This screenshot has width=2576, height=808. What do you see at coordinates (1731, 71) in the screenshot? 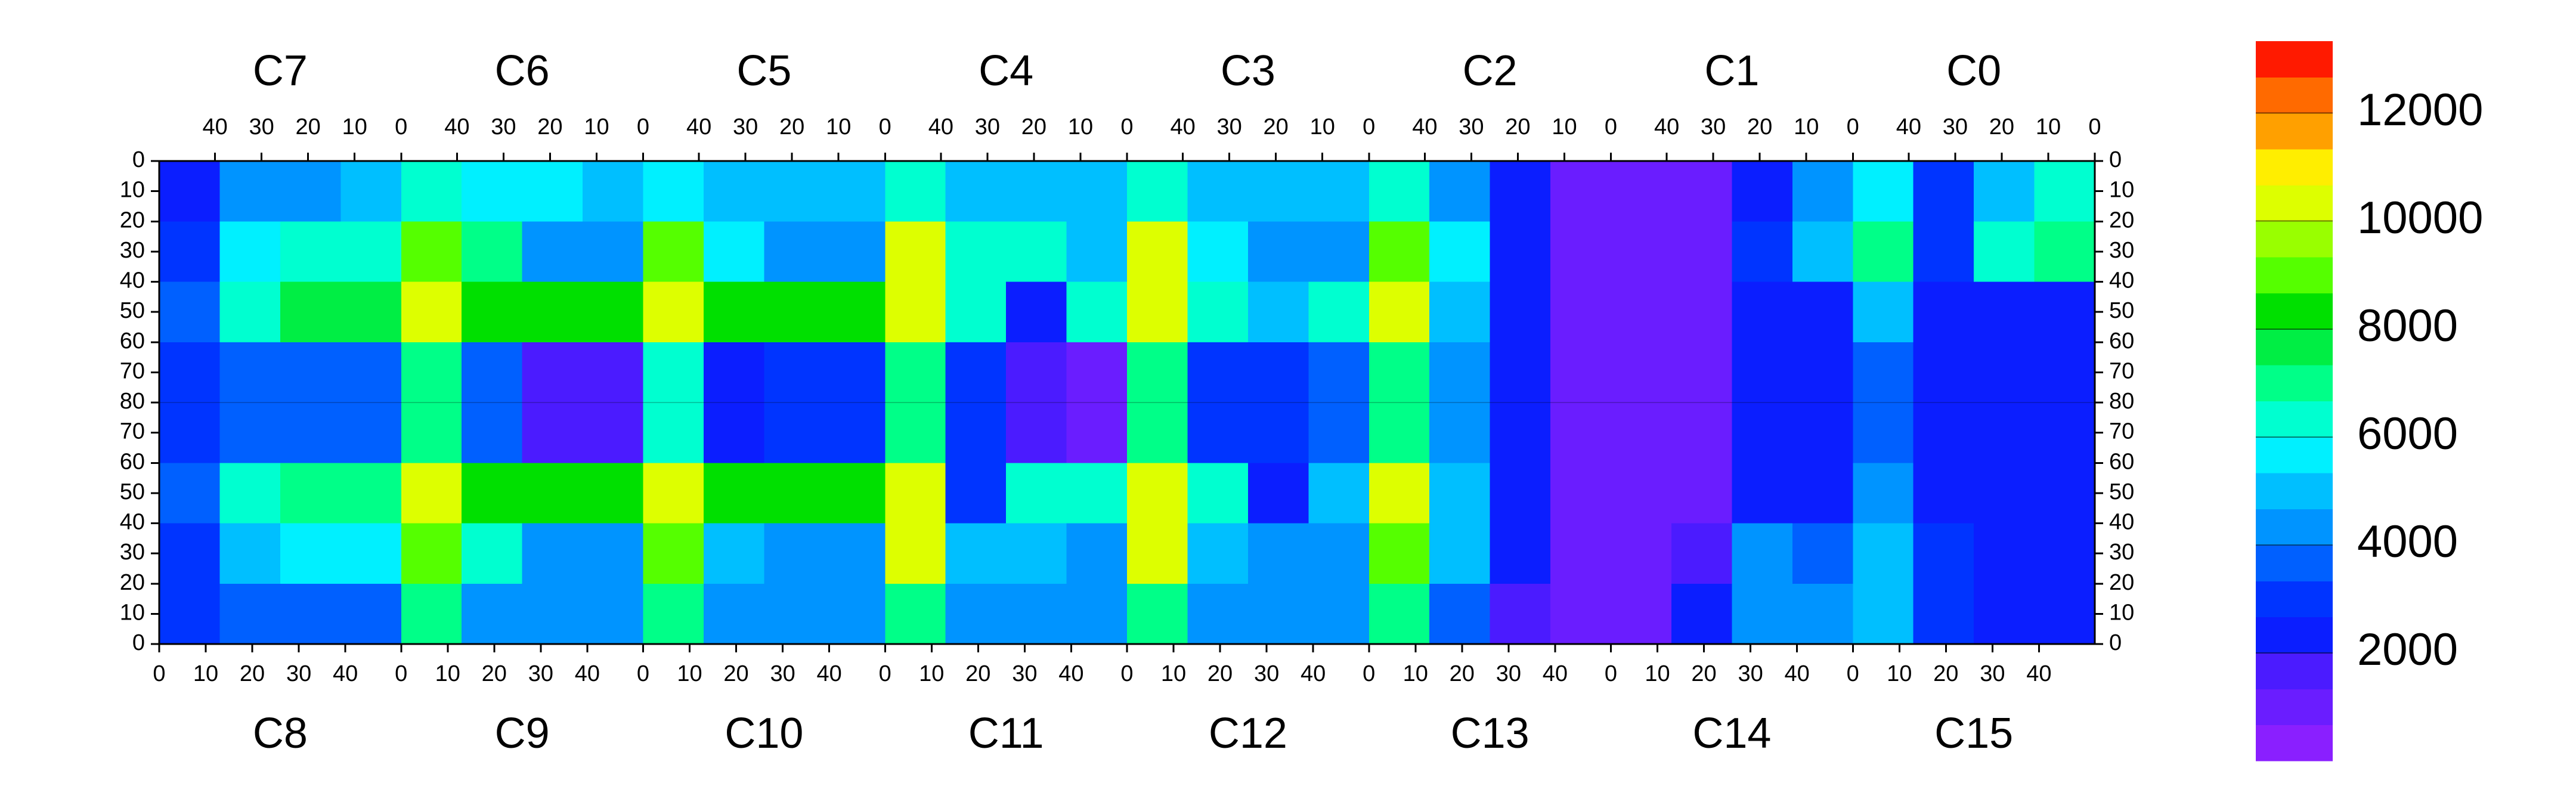
I see `chip-label: C1` at bounding box center [1731, 71].